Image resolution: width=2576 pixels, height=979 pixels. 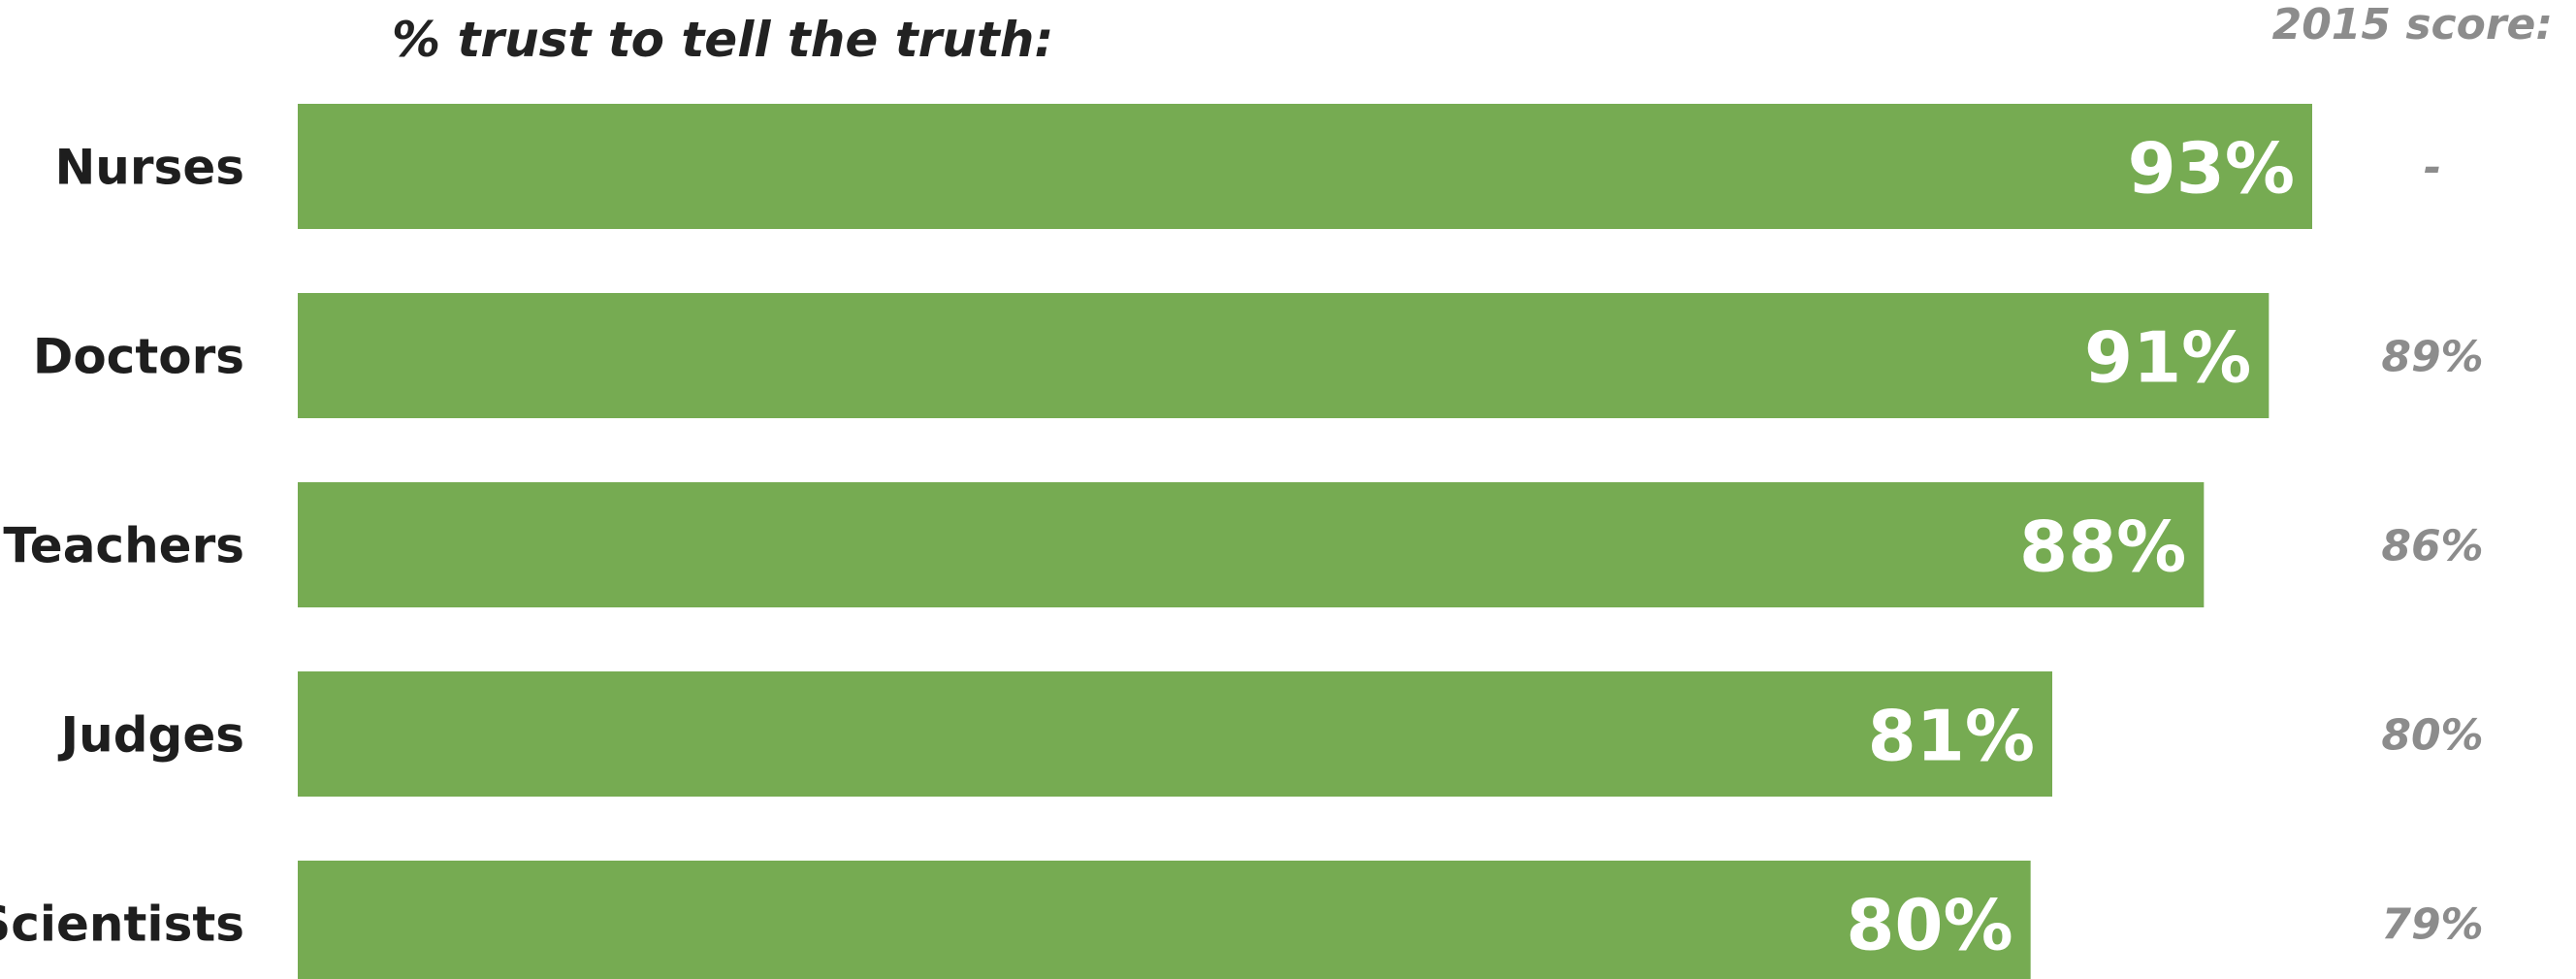 What do you see at coordinates (1251, 544) in the screenshot?
I see `bar-teachers` at bounding box center [1251, 544].